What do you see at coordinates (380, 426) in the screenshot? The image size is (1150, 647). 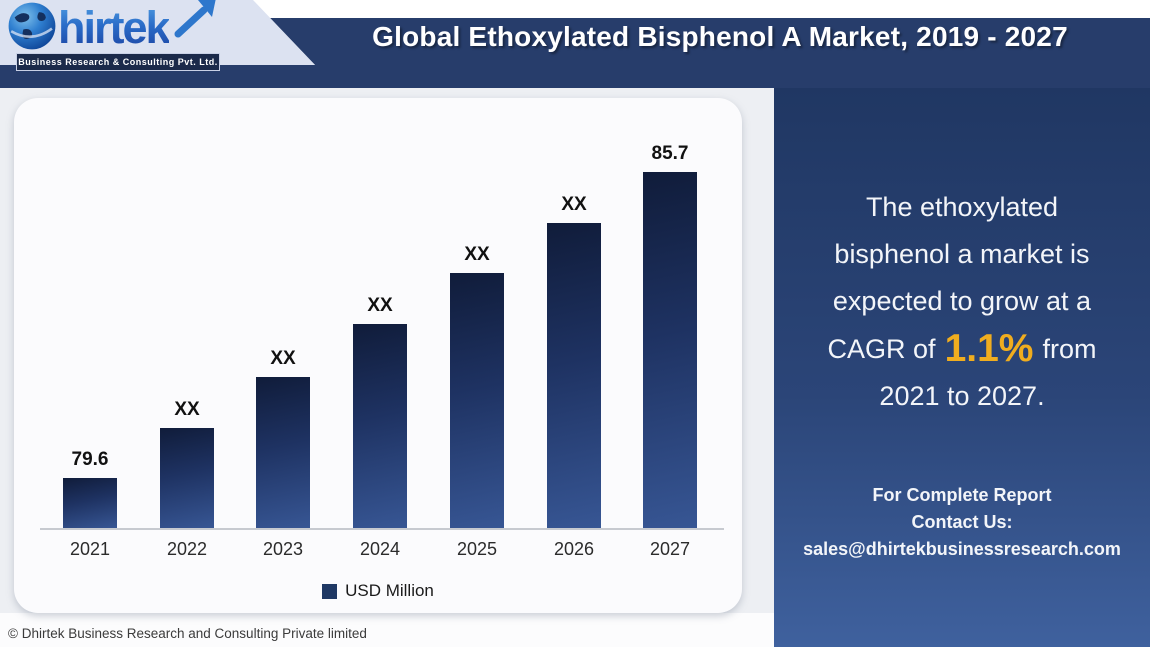 I see `bar-2024` at bounding box center [380, 426].